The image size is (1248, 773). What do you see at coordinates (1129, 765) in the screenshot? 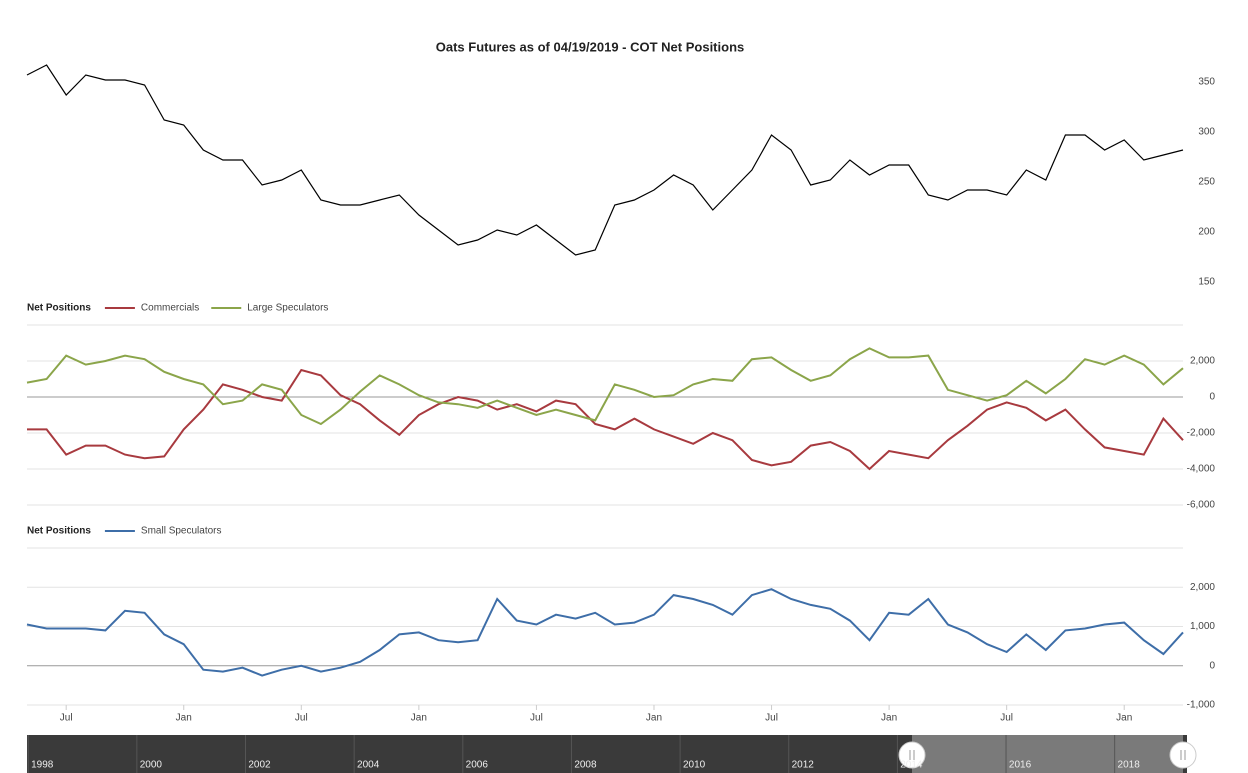
I see `navigator-tick-label: 2018` at bounding box center [1129, 765].